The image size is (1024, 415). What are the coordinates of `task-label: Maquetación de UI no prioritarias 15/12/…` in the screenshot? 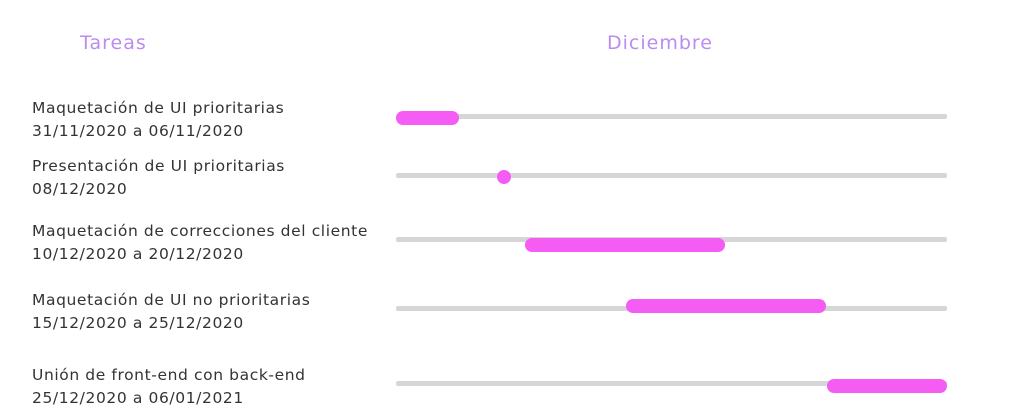 It's located at (171, 312).